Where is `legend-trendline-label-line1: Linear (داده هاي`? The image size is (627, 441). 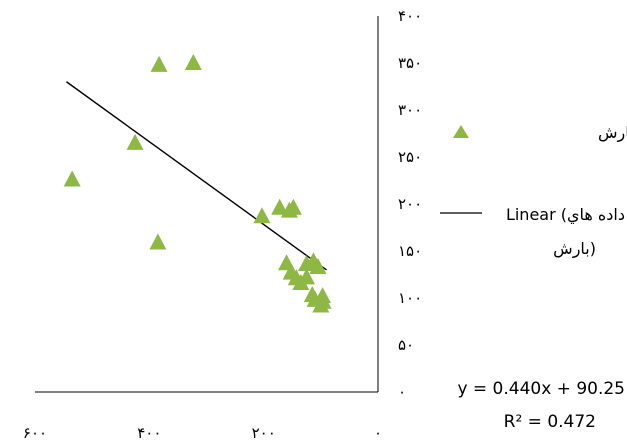
legend-trendline-label-line1: Linear (داده هاي is located at coordinates (565, 215).